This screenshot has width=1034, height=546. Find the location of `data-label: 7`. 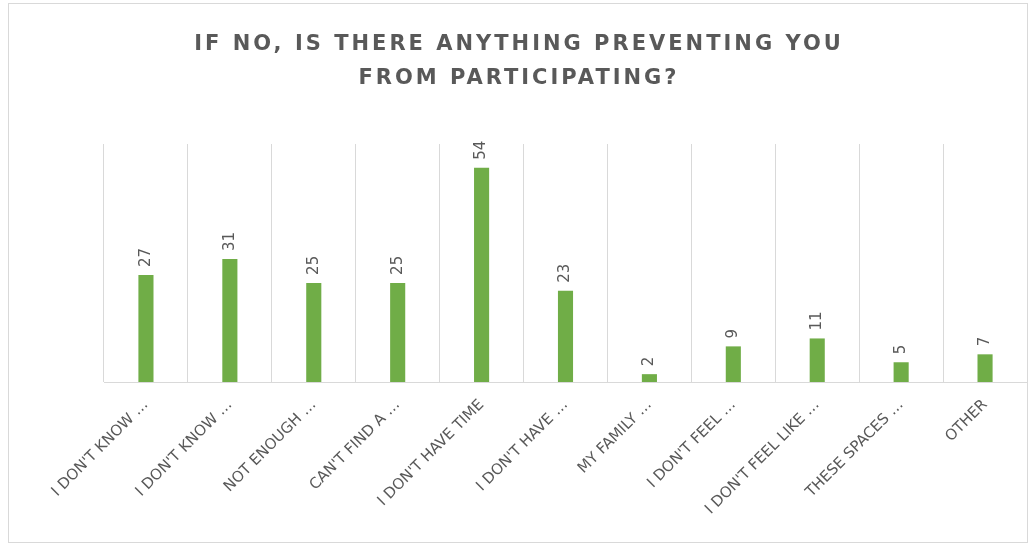

data-label: 7 is located at coordinates (983, 341).